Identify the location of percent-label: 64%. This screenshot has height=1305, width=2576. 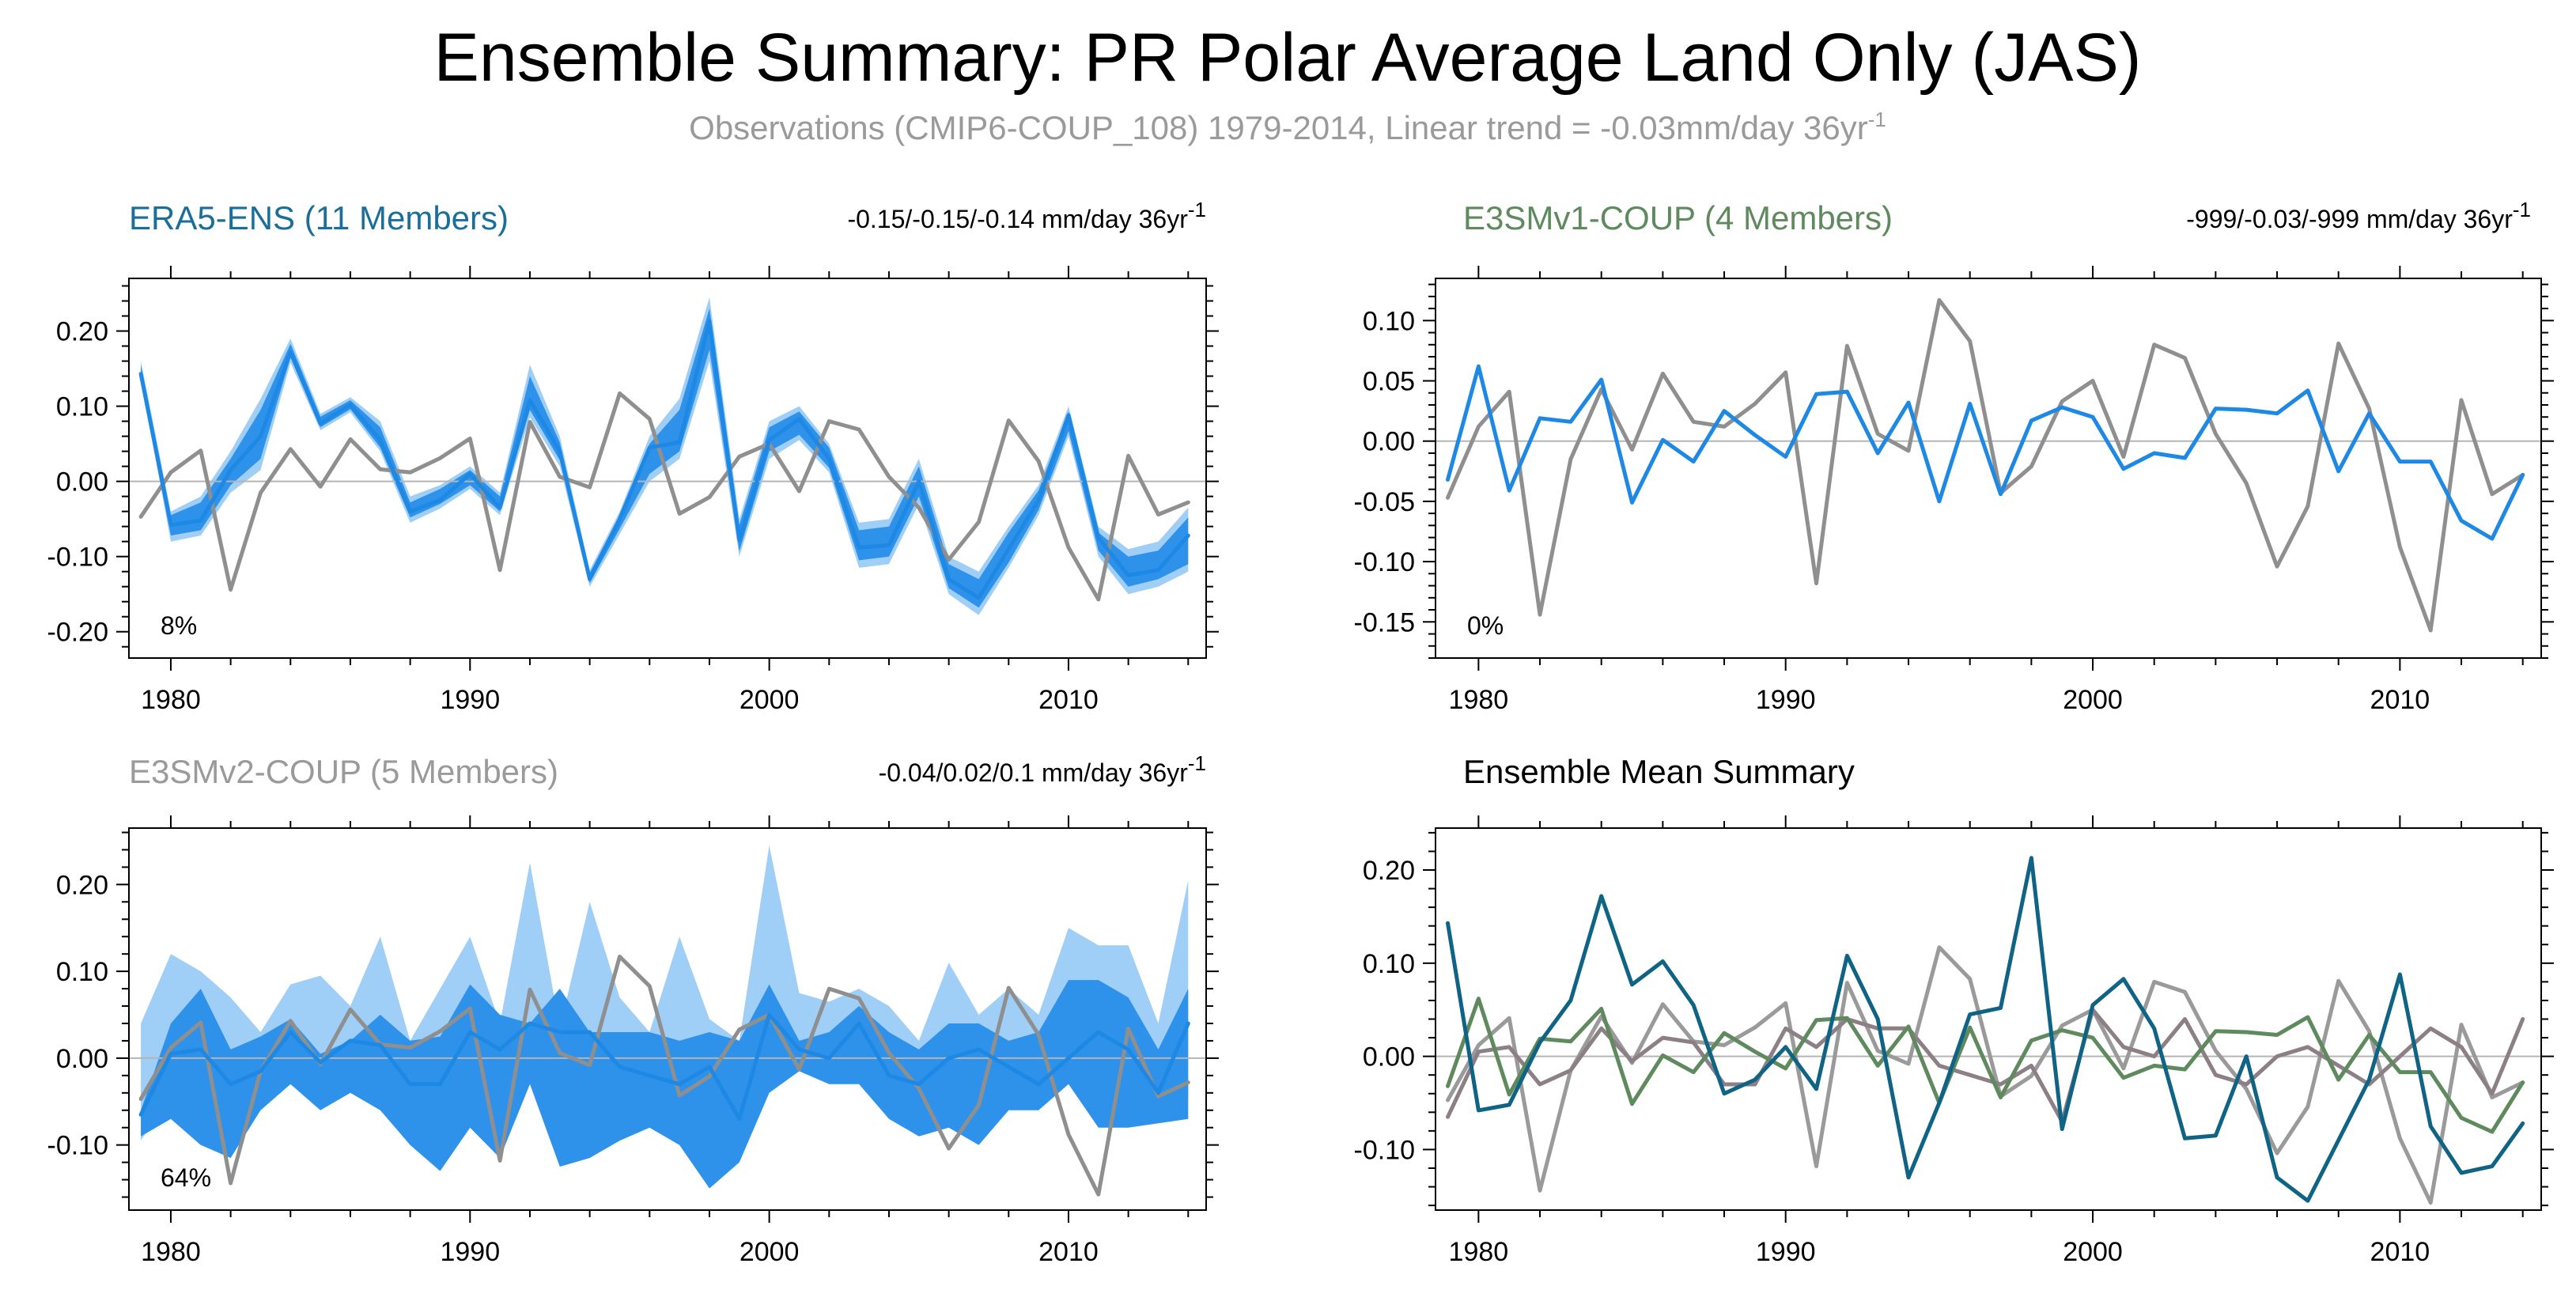
(186, 1177).